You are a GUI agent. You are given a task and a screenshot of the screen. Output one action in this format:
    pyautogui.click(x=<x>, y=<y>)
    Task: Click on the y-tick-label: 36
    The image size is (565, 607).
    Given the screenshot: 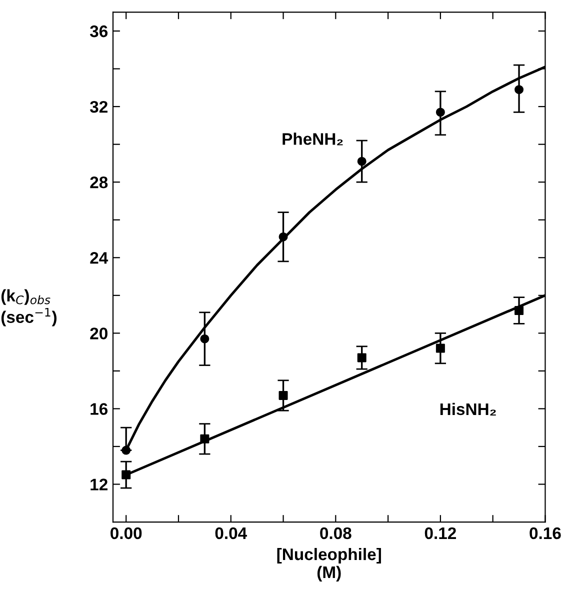 What is the action you would take?
    pyautogui.click(x=99, y=31)
    